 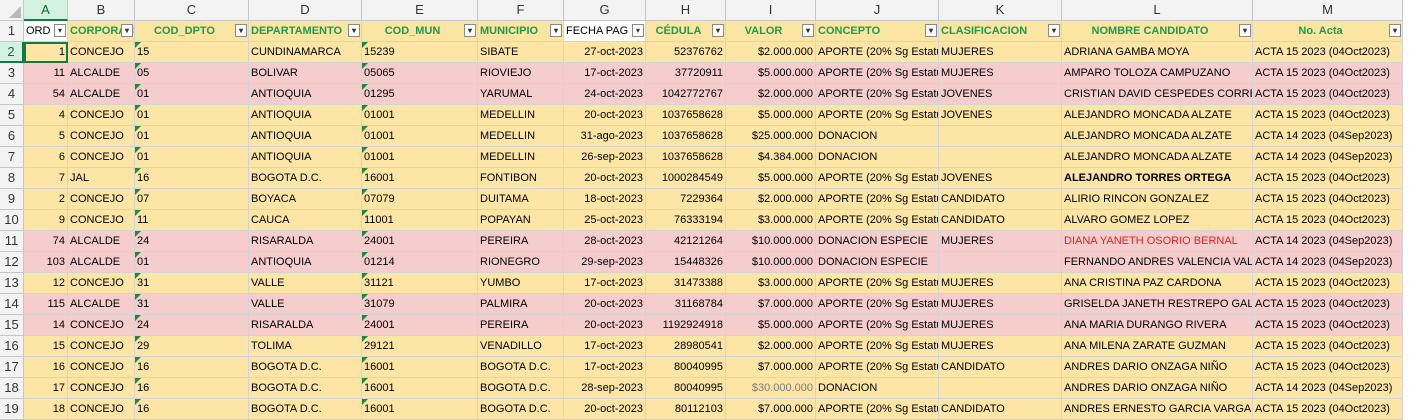 What do you see at coordinates (877, 262) in the screenshot?
I see `cell-concepto: DONACION ESPECIE` at bounding box center [877, 262].